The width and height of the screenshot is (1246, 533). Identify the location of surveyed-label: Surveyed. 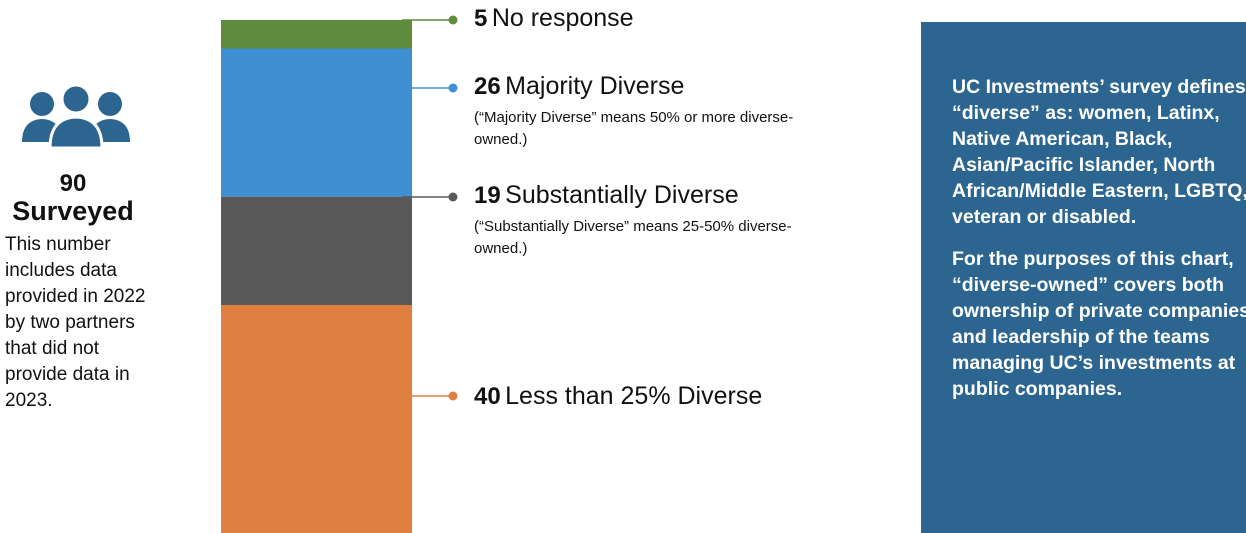
(73, 211).